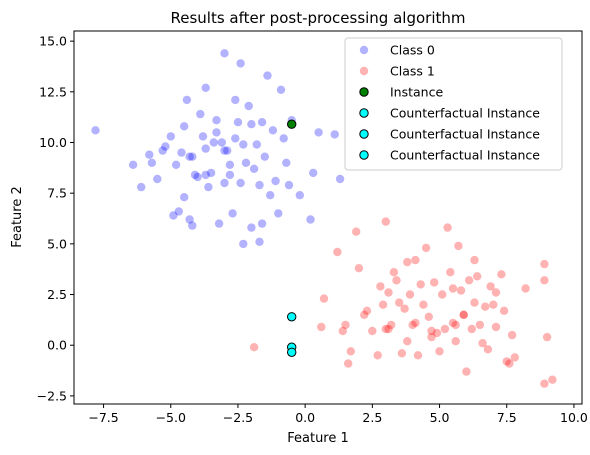  I want to click on y-tick-label-7: 15.0, so click(53, 41).